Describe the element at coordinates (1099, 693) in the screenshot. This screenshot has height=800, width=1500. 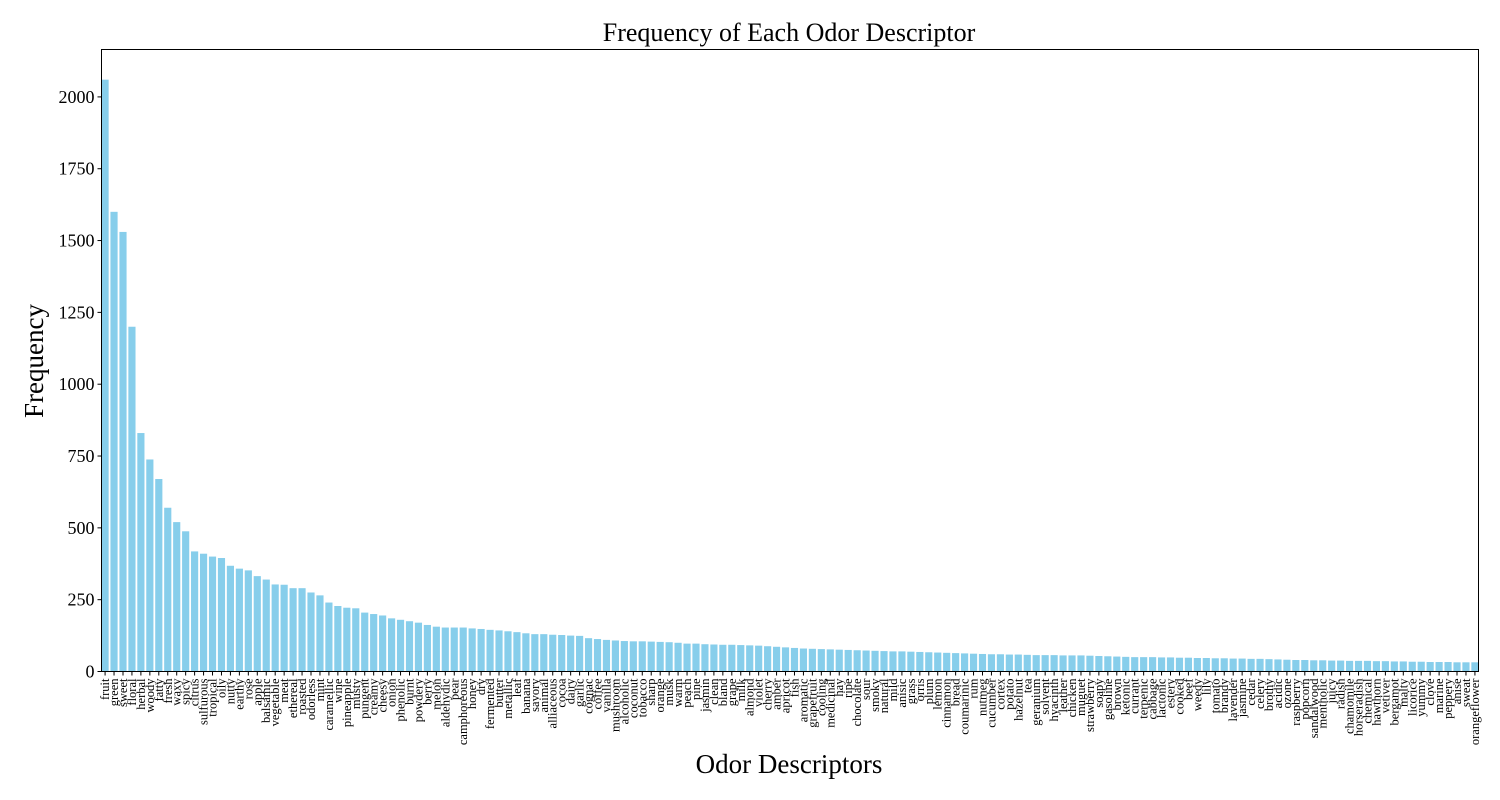
I see `x-tick-label: soapy` at that location.